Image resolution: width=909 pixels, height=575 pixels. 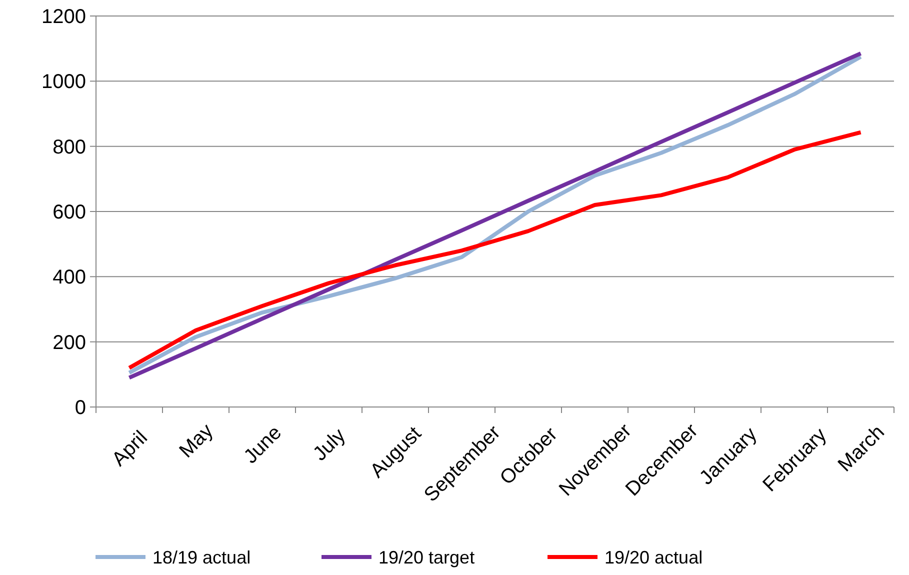 I want to click on y-tick-label: 0, so click(x=80, y=408).